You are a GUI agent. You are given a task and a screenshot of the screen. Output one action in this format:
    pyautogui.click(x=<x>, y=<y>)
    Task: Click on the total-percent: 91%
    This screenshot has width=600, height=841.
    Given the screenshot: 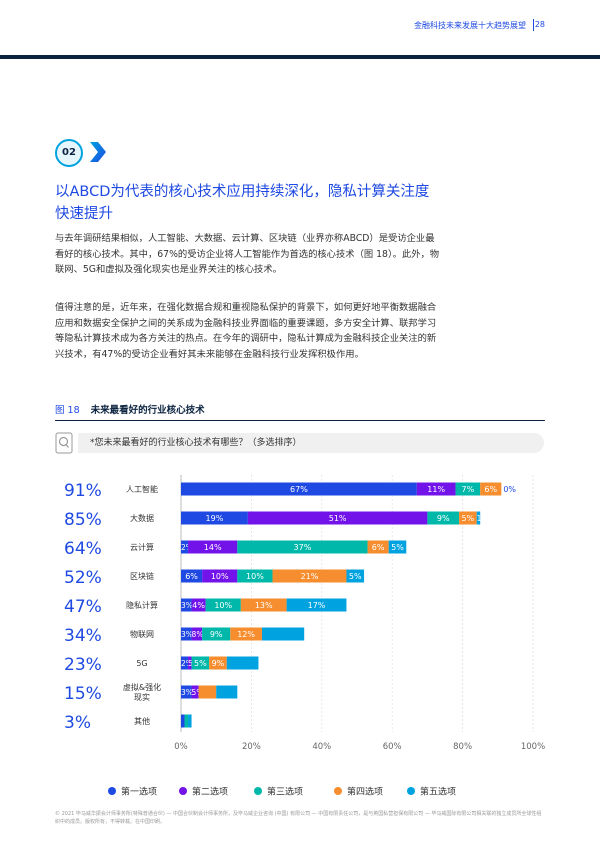 What is the action you would take?
    pyautogui.click(x=83, y=491)
    